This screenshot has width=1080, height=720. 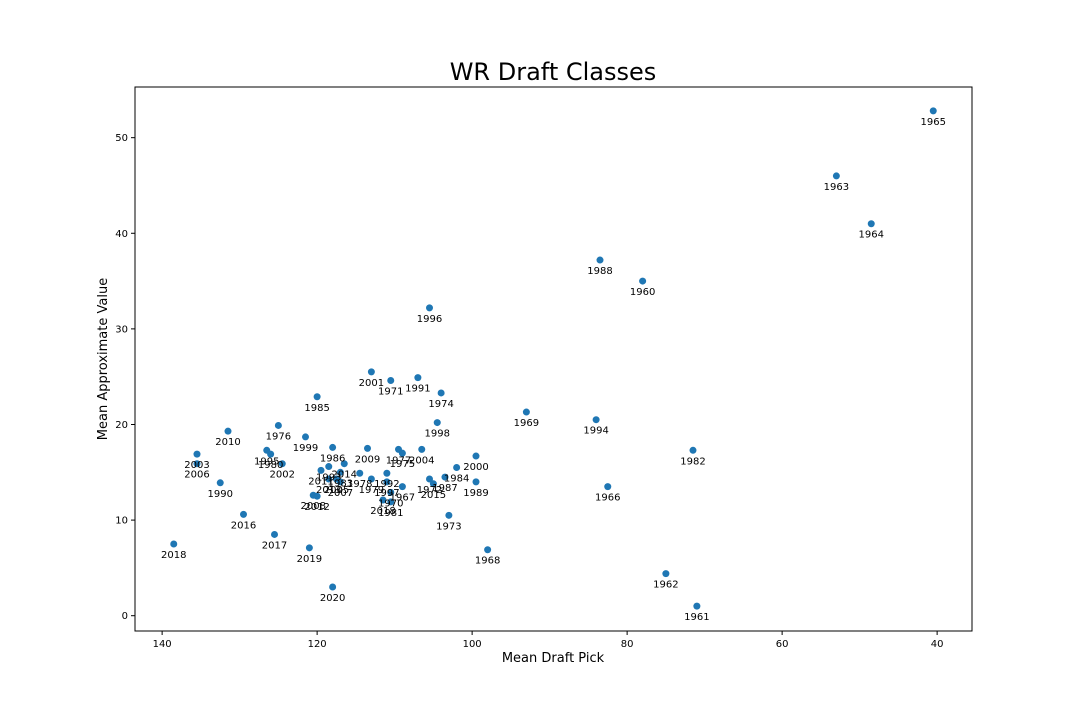 I want to click on data-point-label: 1985, so click(x=316, y=408).